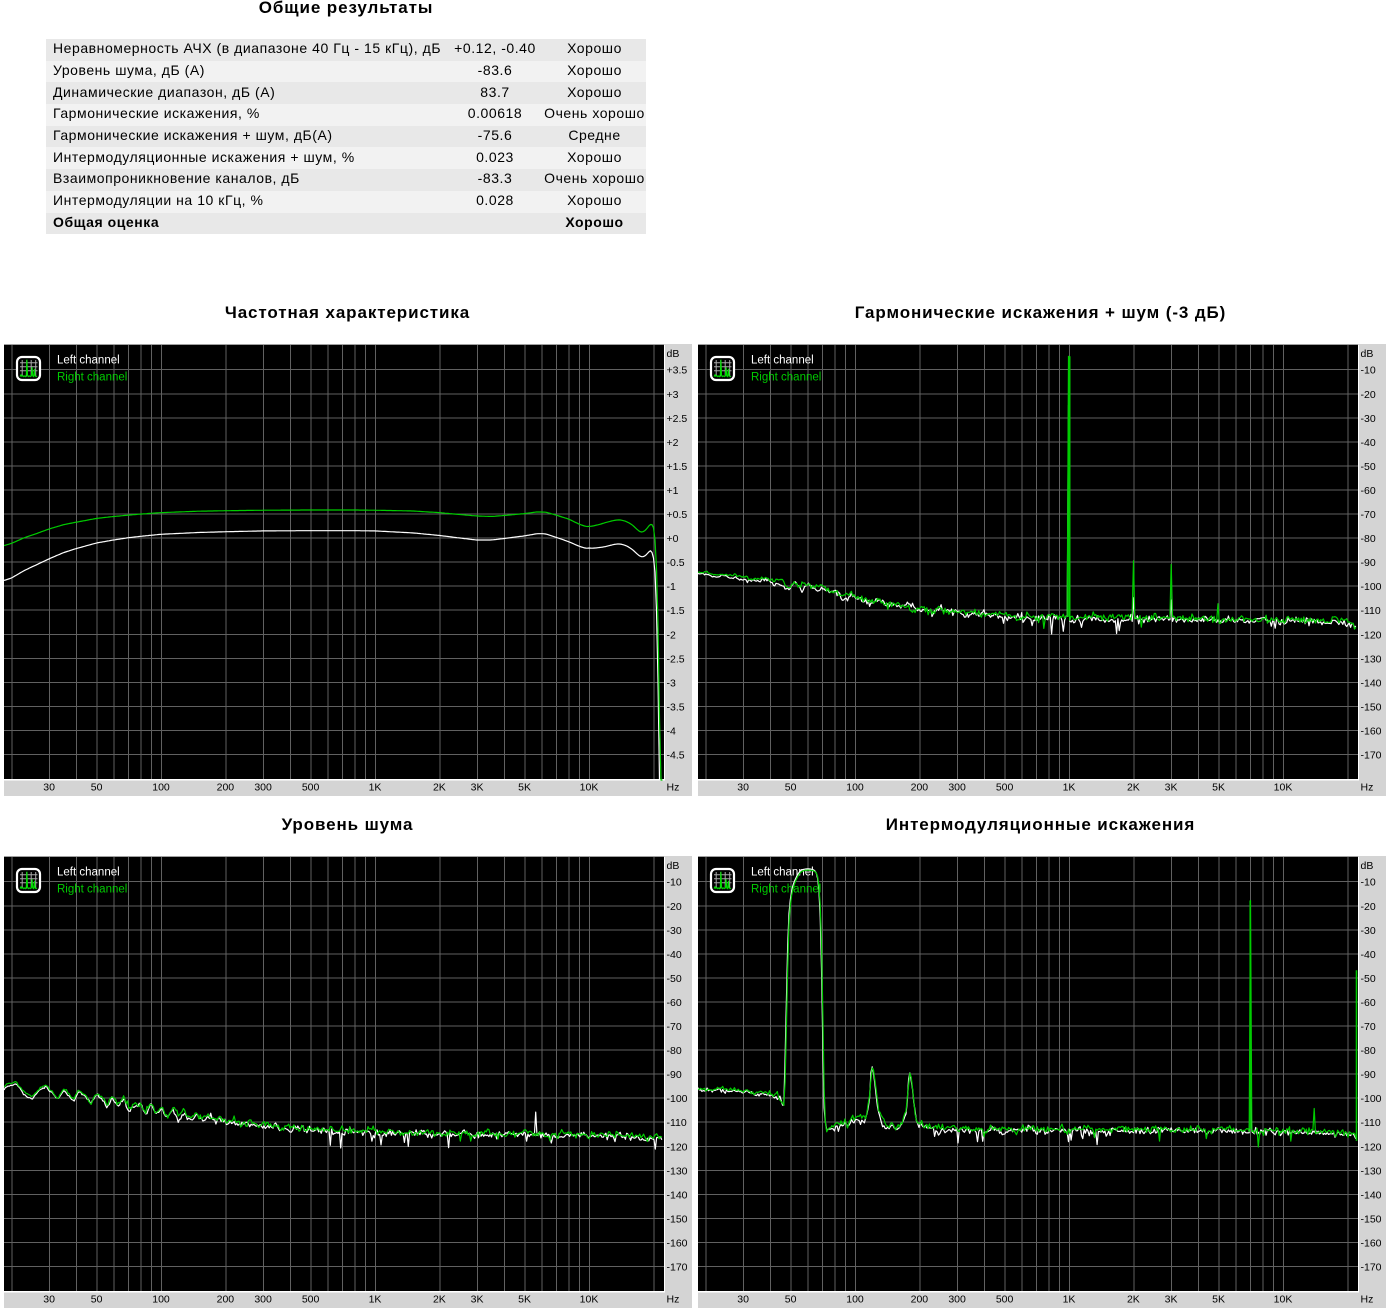 This screenshot has height=1313, width=1388. I want to click on svg-text: -4.5, so click(676, 756).